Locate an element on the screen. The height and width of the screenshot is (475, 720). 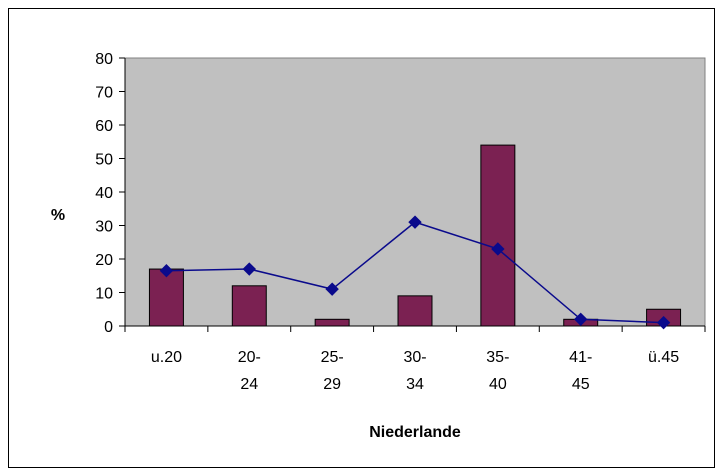
x-tick-label: 20- 24 is located at coordinates (249, 371).